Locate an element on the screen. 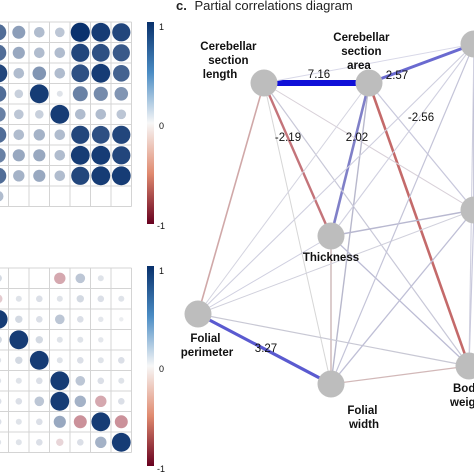 The image size is (474, 474). edge-csl-thick is located at coordinates (297, 159).